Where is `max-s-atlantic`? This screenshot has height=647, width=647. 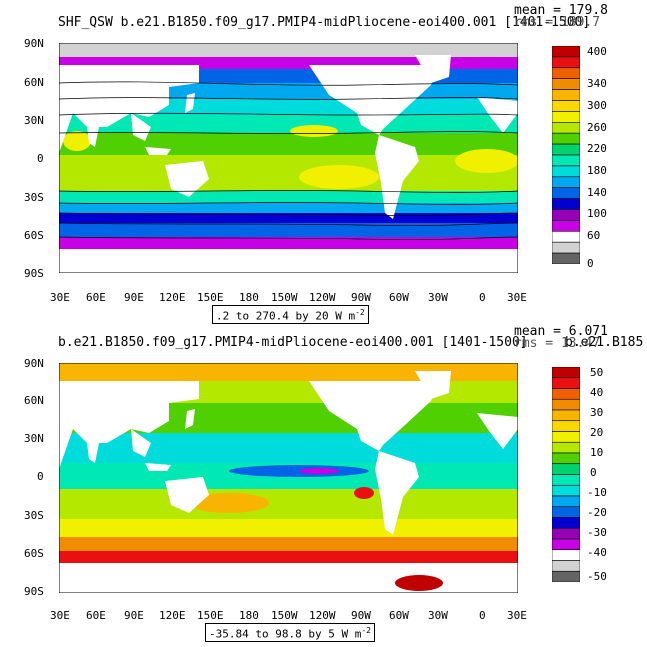 max-s-atlantic is located at coordinates (419, 583).